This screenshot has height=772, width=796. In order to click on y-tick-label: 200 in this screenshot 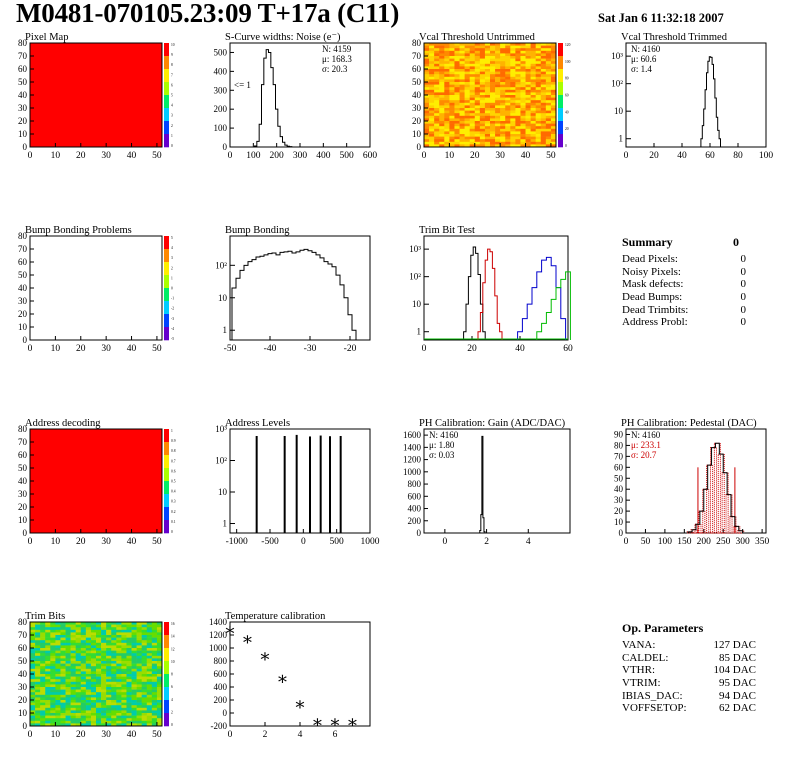, I will do `click(415, 521)`.